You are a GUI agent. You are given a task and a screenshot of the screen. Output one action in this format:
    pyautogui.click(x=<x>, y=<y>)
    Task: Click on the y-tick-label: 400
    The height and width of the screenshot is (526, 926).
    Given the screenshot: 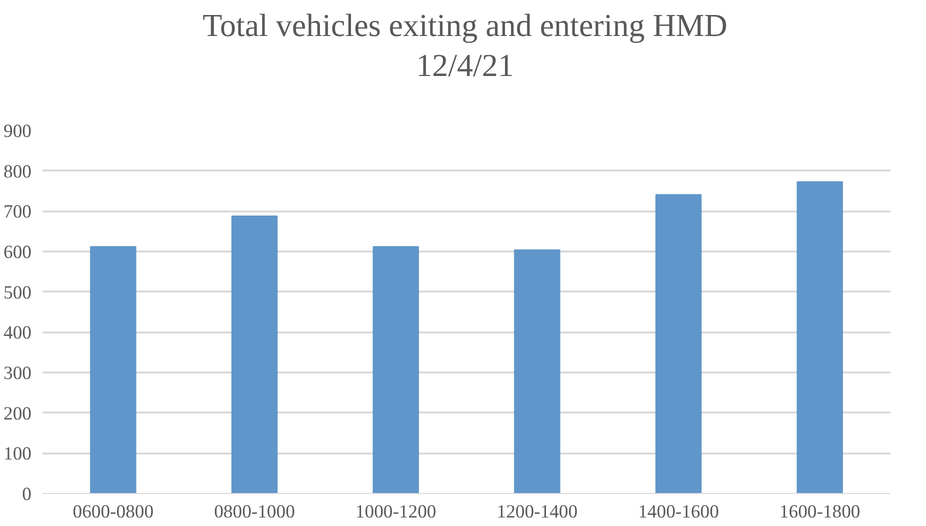 What is the action you would take?
    pyautogui.click(x=18, y=333)
    